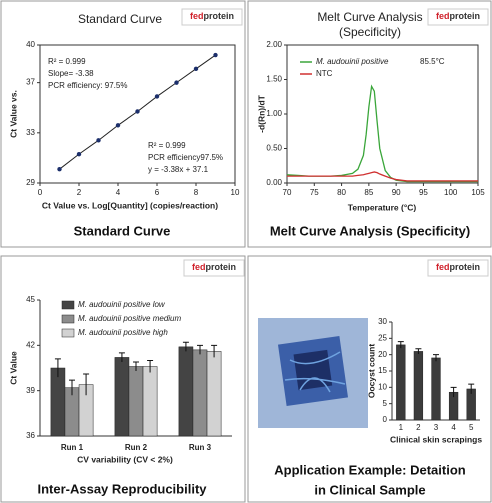 This screenshot has height=503, width=492. I want to click on x-tick-label: 0, so click(40, 192).